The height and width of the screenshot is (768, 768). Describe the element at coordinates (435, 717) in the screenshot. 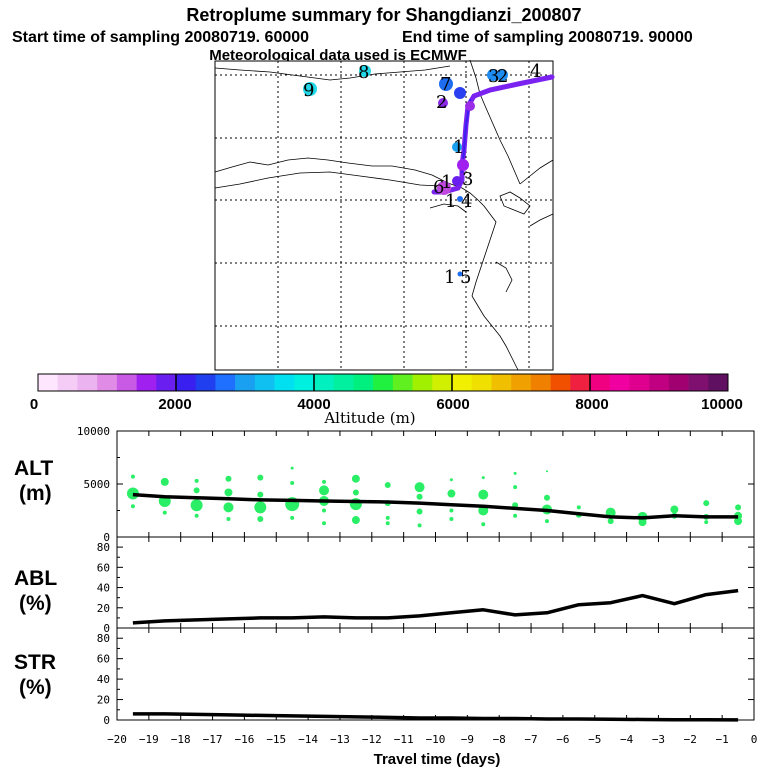

I see `str-series-line` at that location.